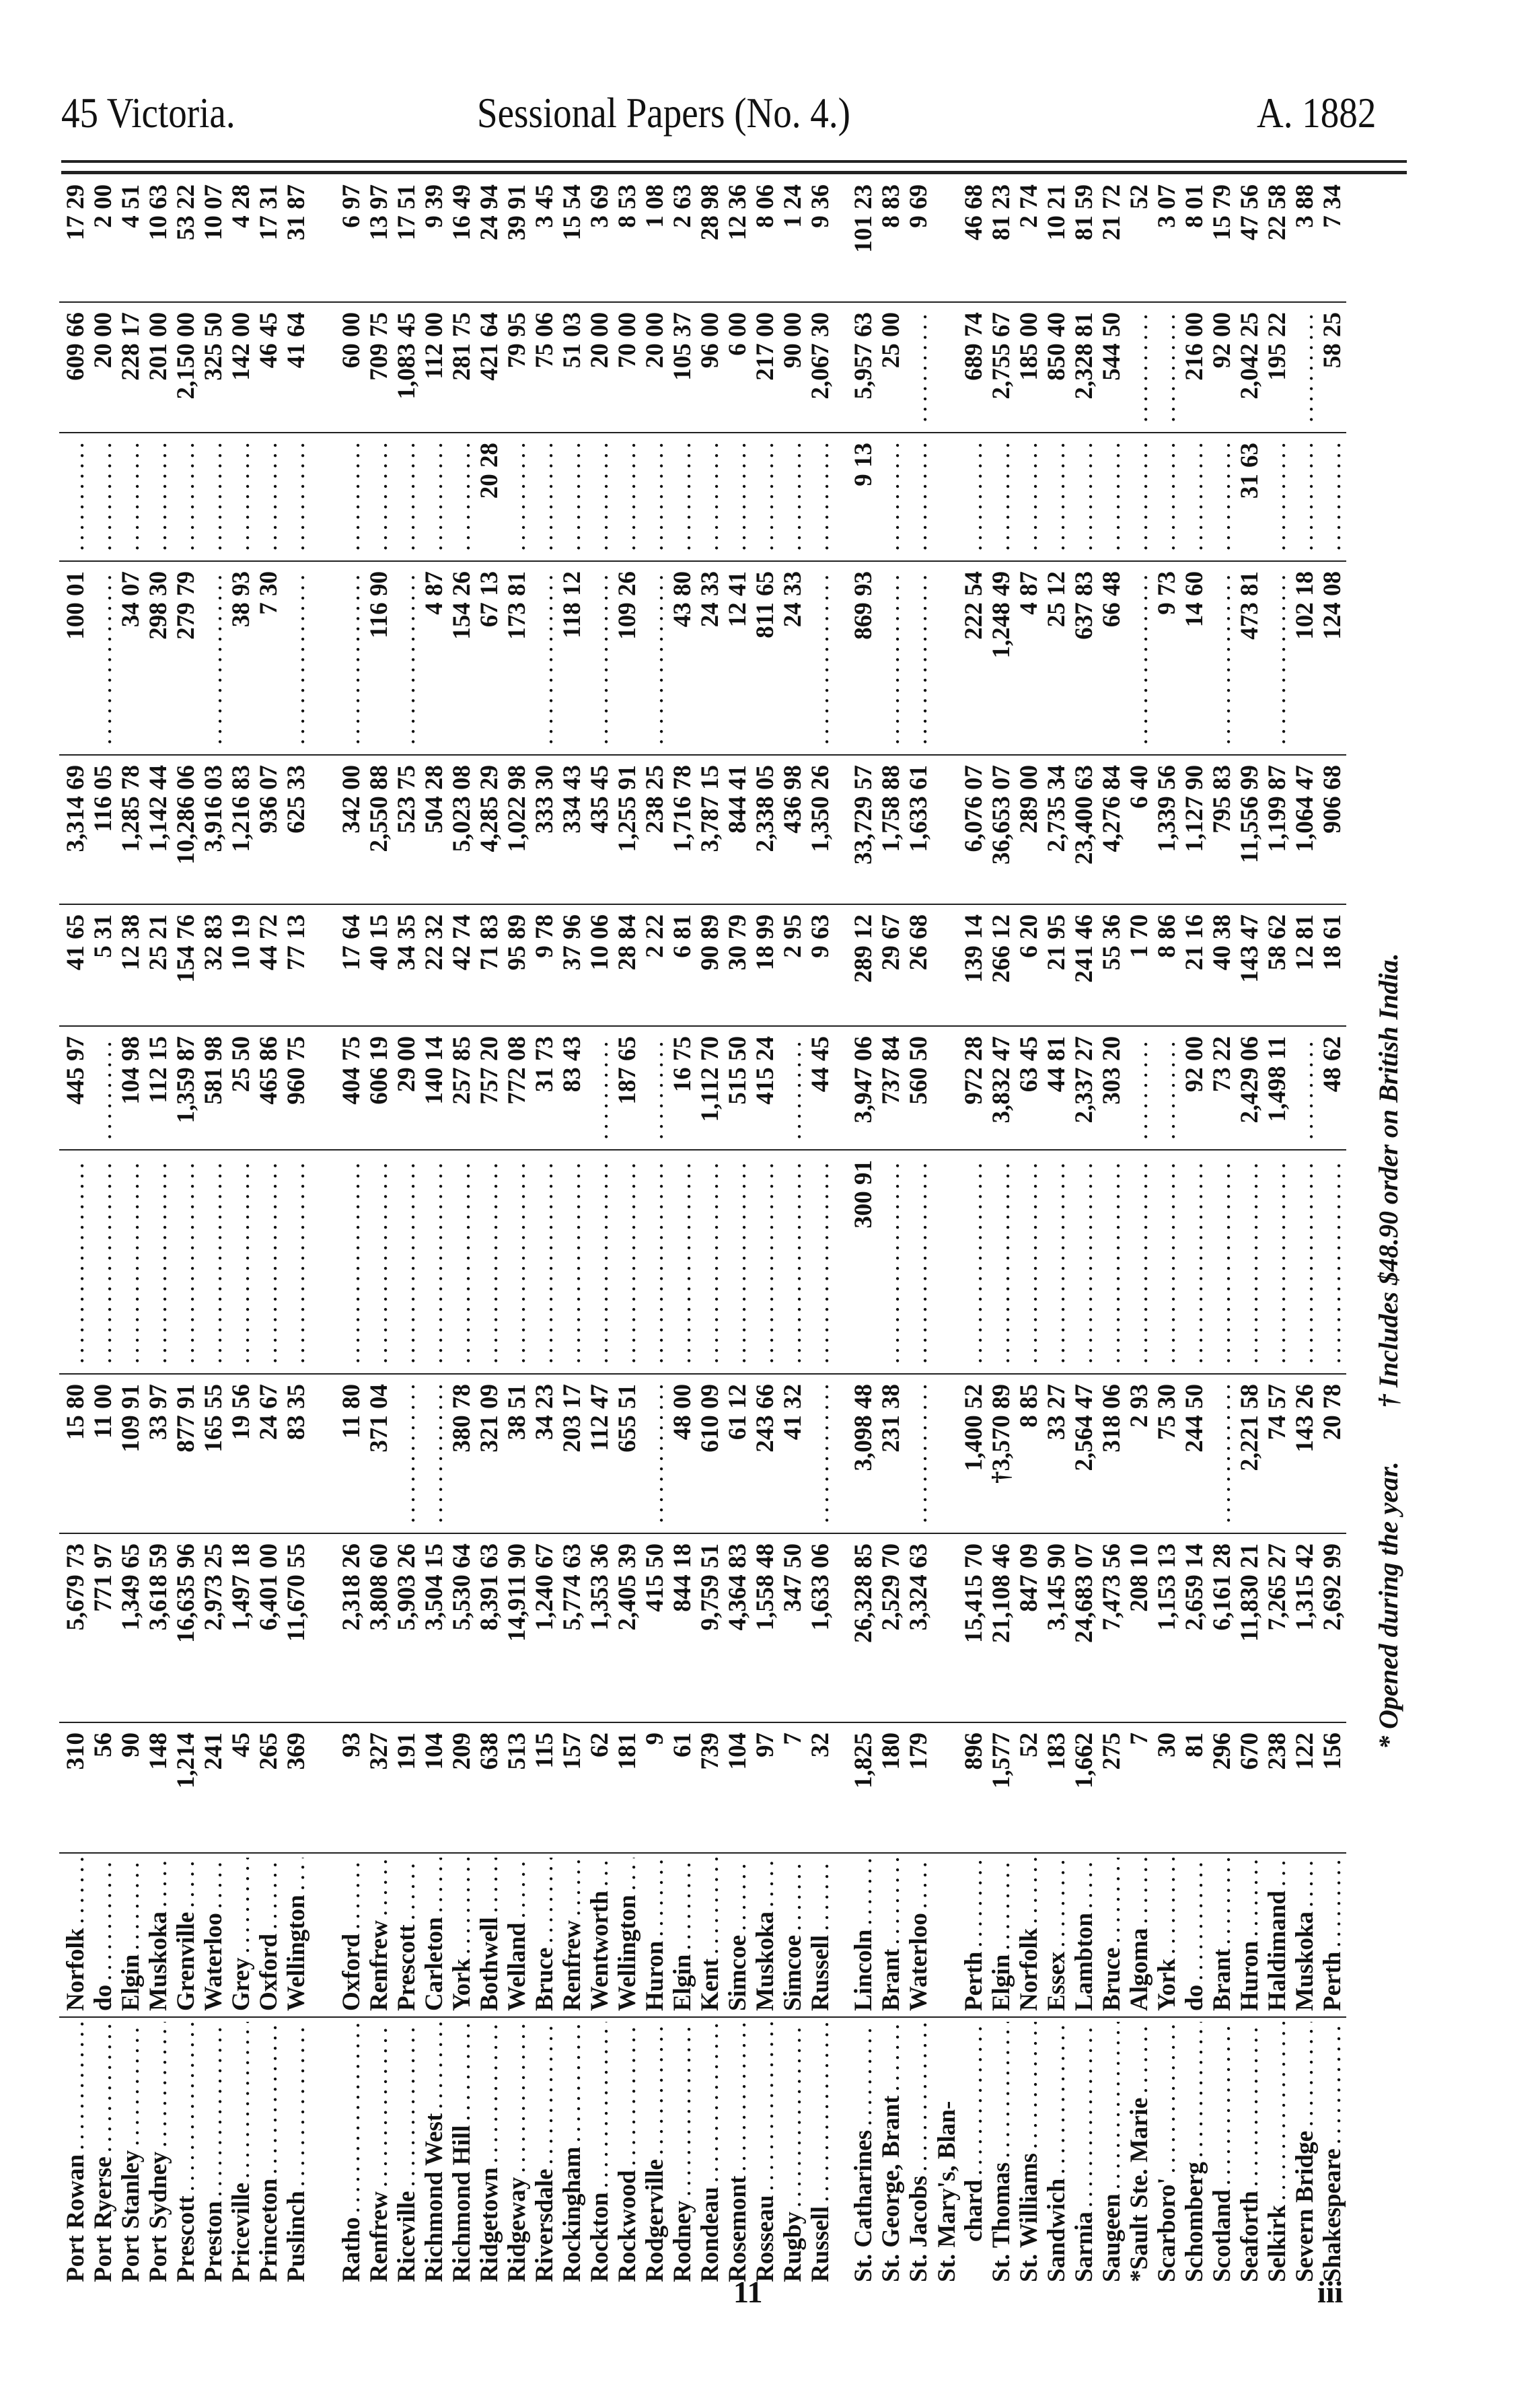 This screenshot has width=1538, height=2408. I want to click on value-cell: 40 15, so click(379, 965).